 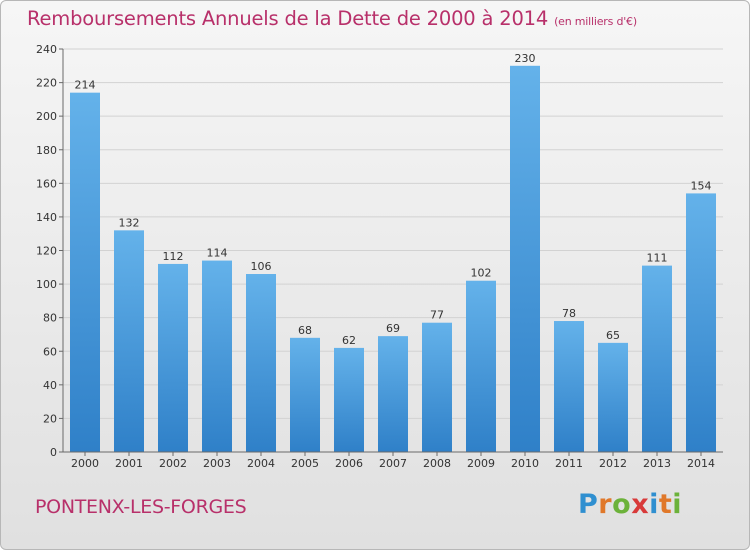 I want to click on y-tick-label: 120, so click(x=46, y=251).